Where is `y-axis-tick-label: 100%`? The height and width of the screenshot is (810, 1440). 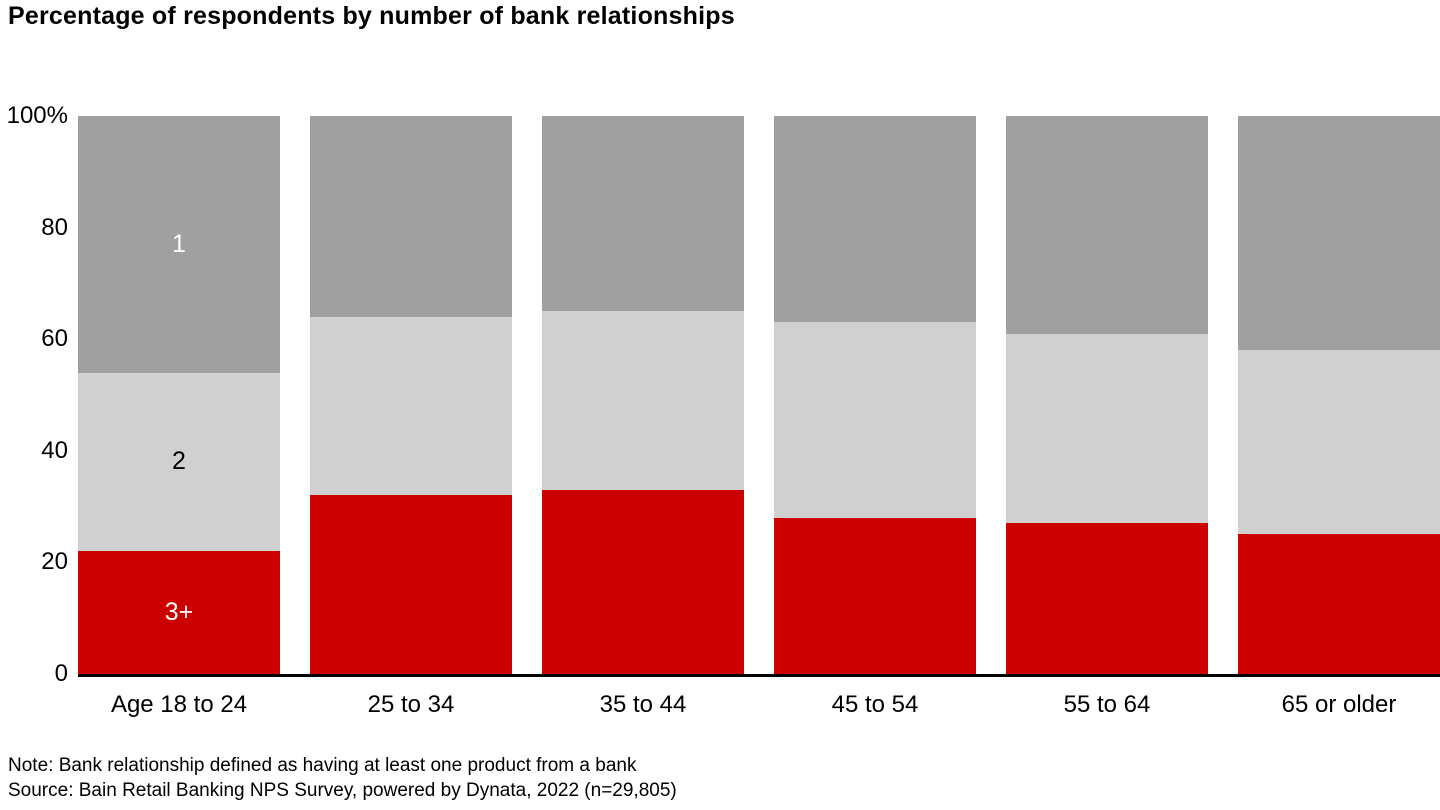 y-axis-tick-label: 100% is located at coordinates (37, 115).